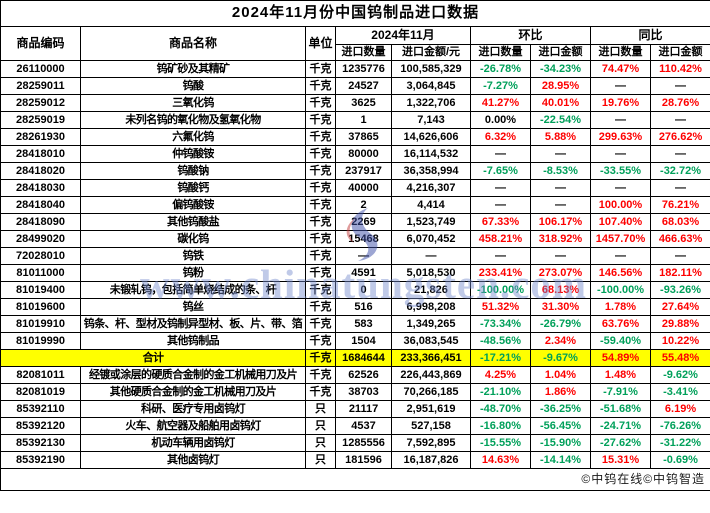 The height and width of the screenshot is (513, 710). I want to click on cell-yoy-qty: 299.63%, so click(620, 137).